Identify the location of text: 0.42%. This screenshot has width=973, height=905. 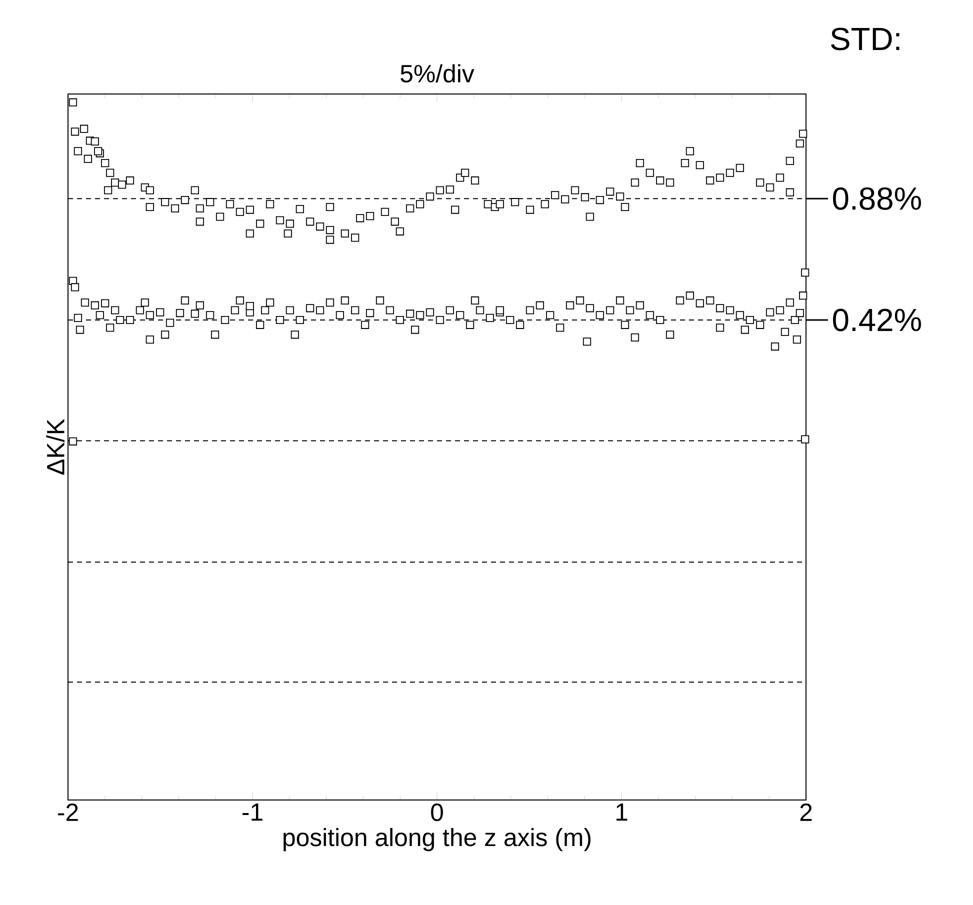
(877, 320).